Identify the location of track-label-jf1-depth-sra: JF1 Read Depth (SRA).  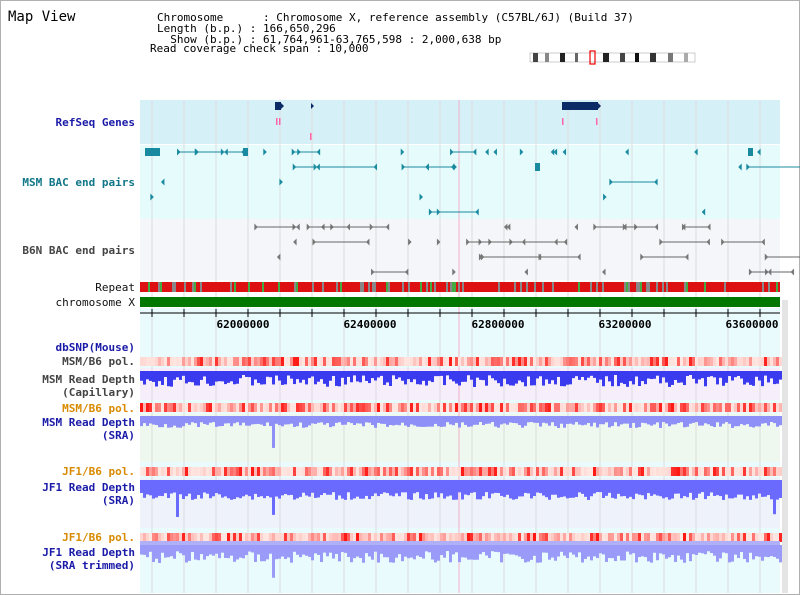
(88, 494).